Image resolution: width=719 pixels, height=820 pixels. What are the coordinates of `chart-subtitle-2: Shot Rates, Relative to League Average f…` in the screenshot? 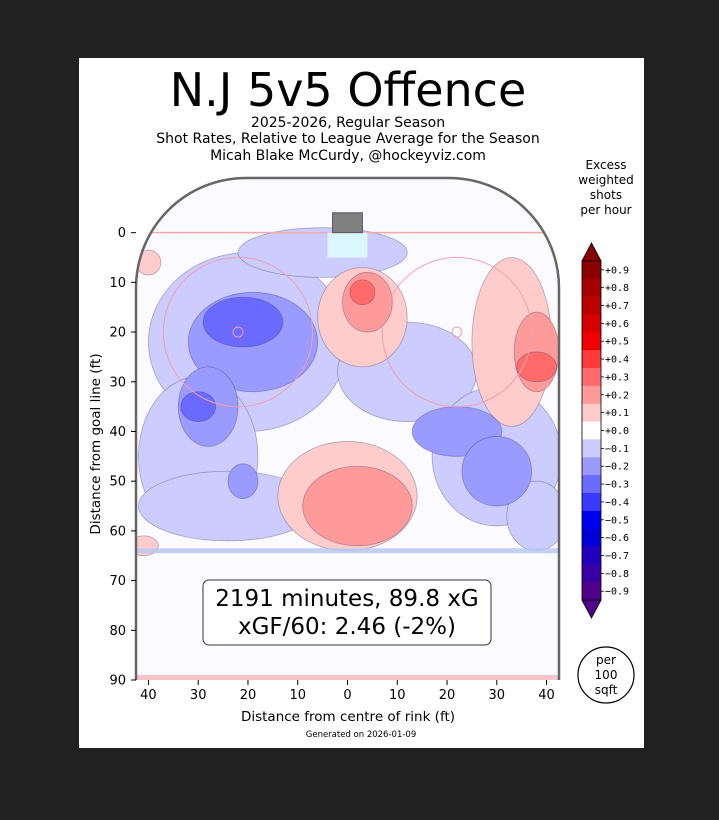 It's located at (347, 139).